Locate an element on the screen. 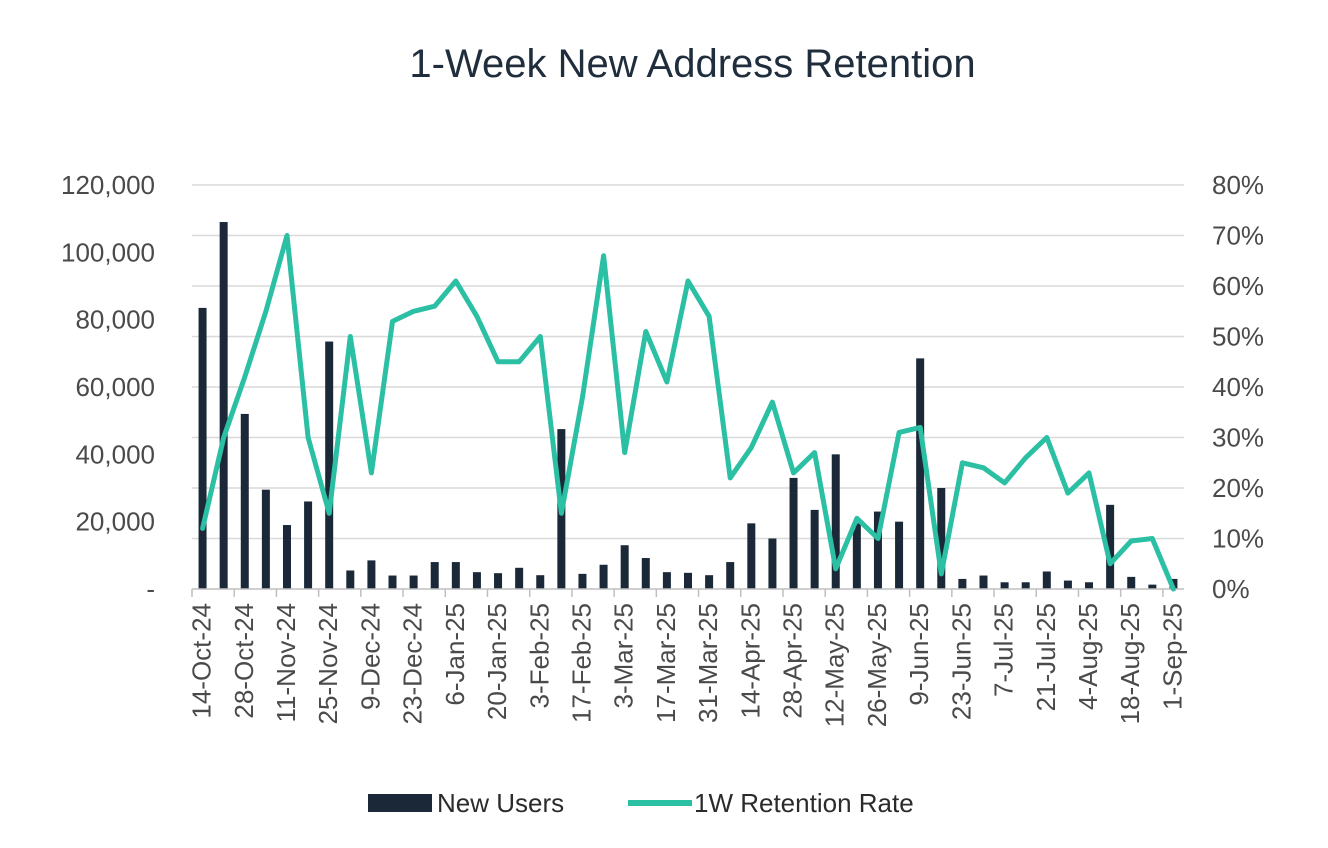  y-right-tick-label: 10% is located at coordinates (1238, 539).